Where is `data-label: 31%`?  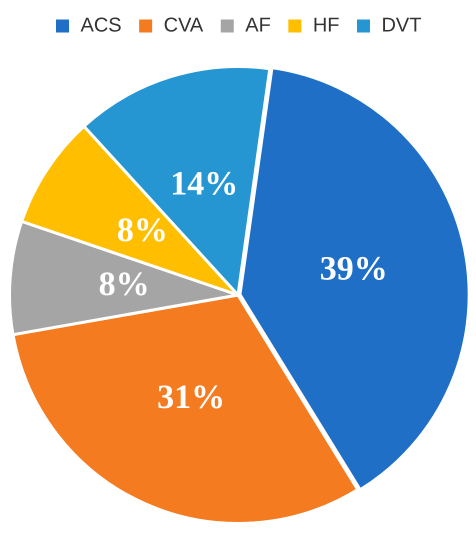 data-label: 31% is located at coordinates (191, 397).